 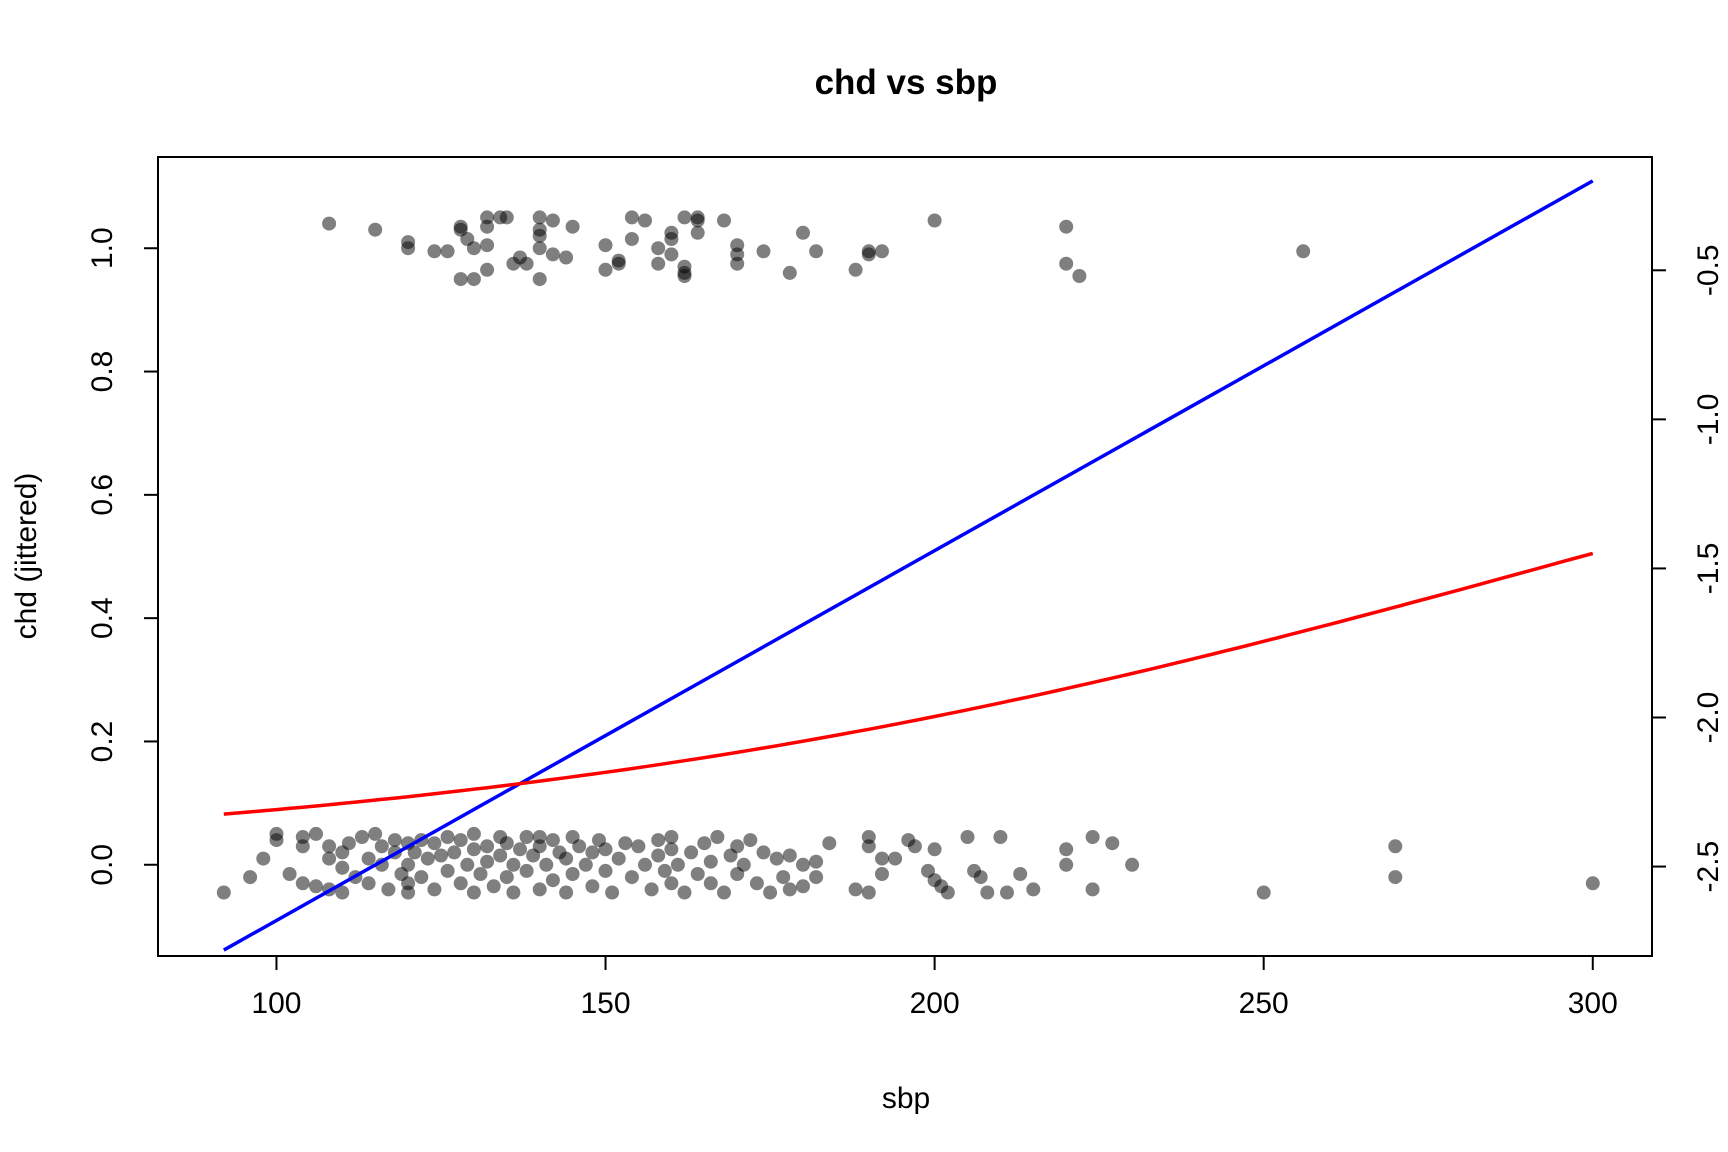 I want to click on y2-tick-label: -0.5, so click(x=1708, y=270).